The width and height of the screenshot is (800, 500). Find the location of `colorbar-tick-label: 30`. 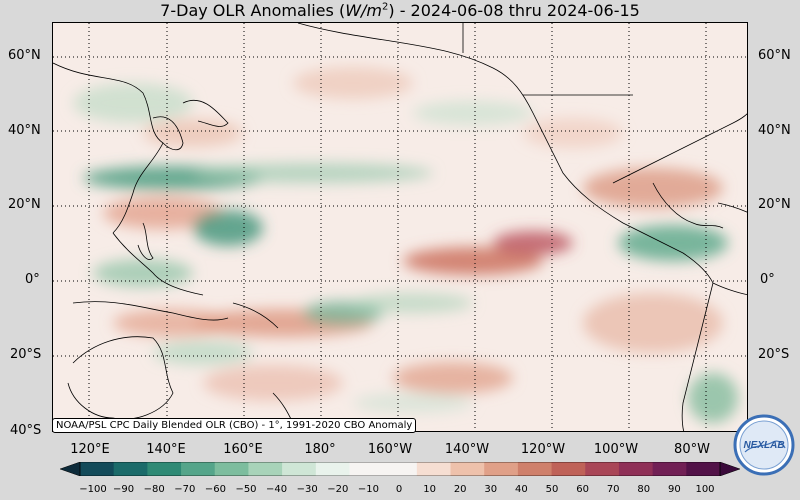

colorbar-tick-label: 30 is located at coordinates (491, 489).